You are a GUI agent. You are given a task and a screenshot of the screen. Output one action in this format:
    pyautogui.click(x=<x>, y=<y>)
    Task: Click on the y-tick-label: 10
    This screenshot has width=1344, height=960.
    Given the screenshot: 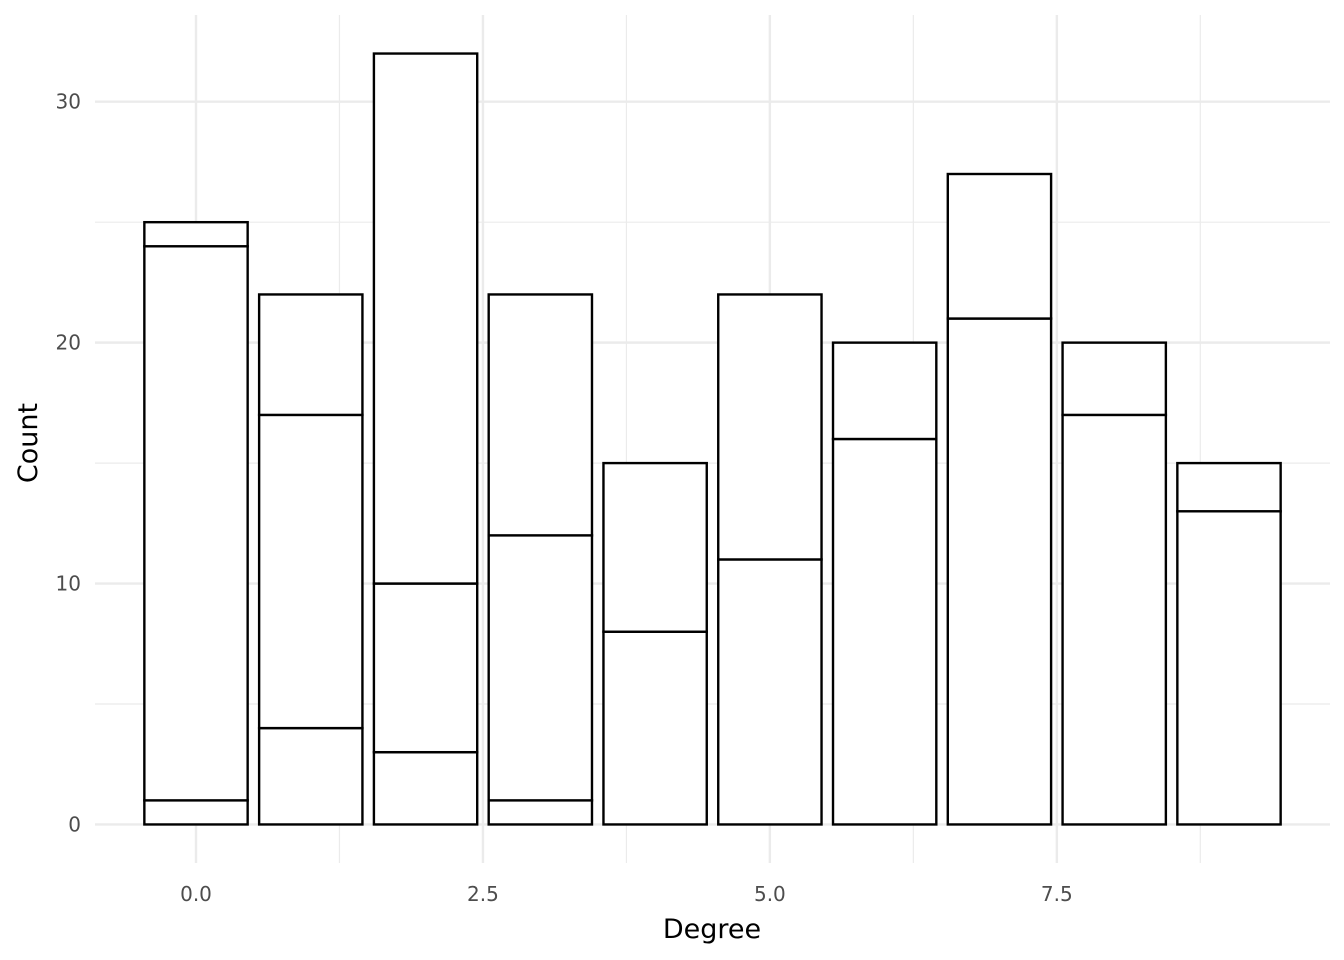 What is the action you would take?
    pyautogui.click(x=68, y=584)
    